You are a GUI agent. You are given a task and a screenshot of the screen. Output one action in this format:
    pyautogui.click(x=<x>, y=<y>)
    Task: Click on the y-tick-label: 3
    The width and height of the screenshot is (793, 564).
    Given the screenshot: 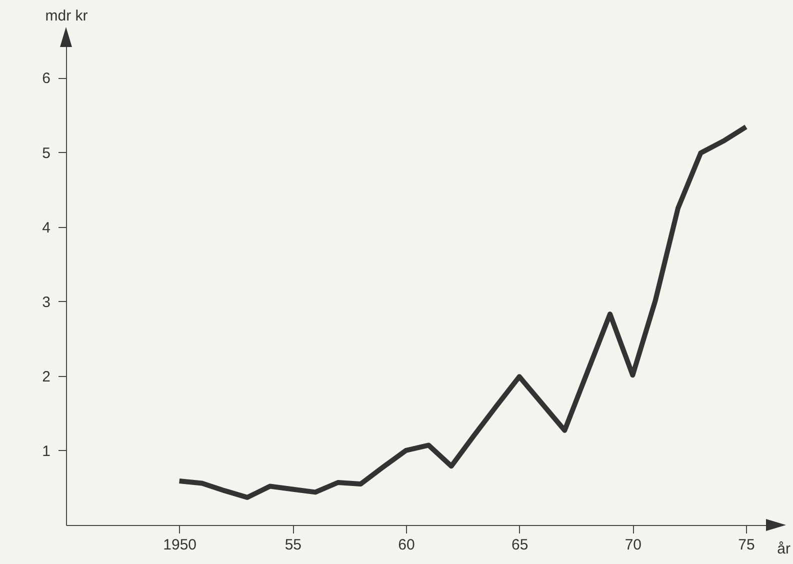 What is the action you would take?
    pyautogui.click(x=46, y=302)
    